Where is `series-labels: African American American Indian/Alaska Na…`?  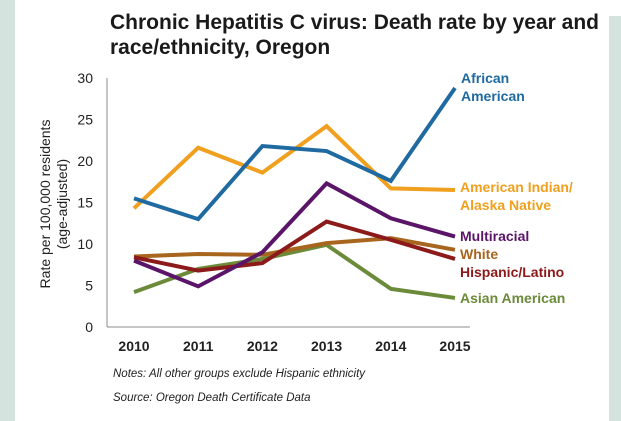
series-labels: African American American Indian/Alaska Na… is located at coordinates (516, 188).